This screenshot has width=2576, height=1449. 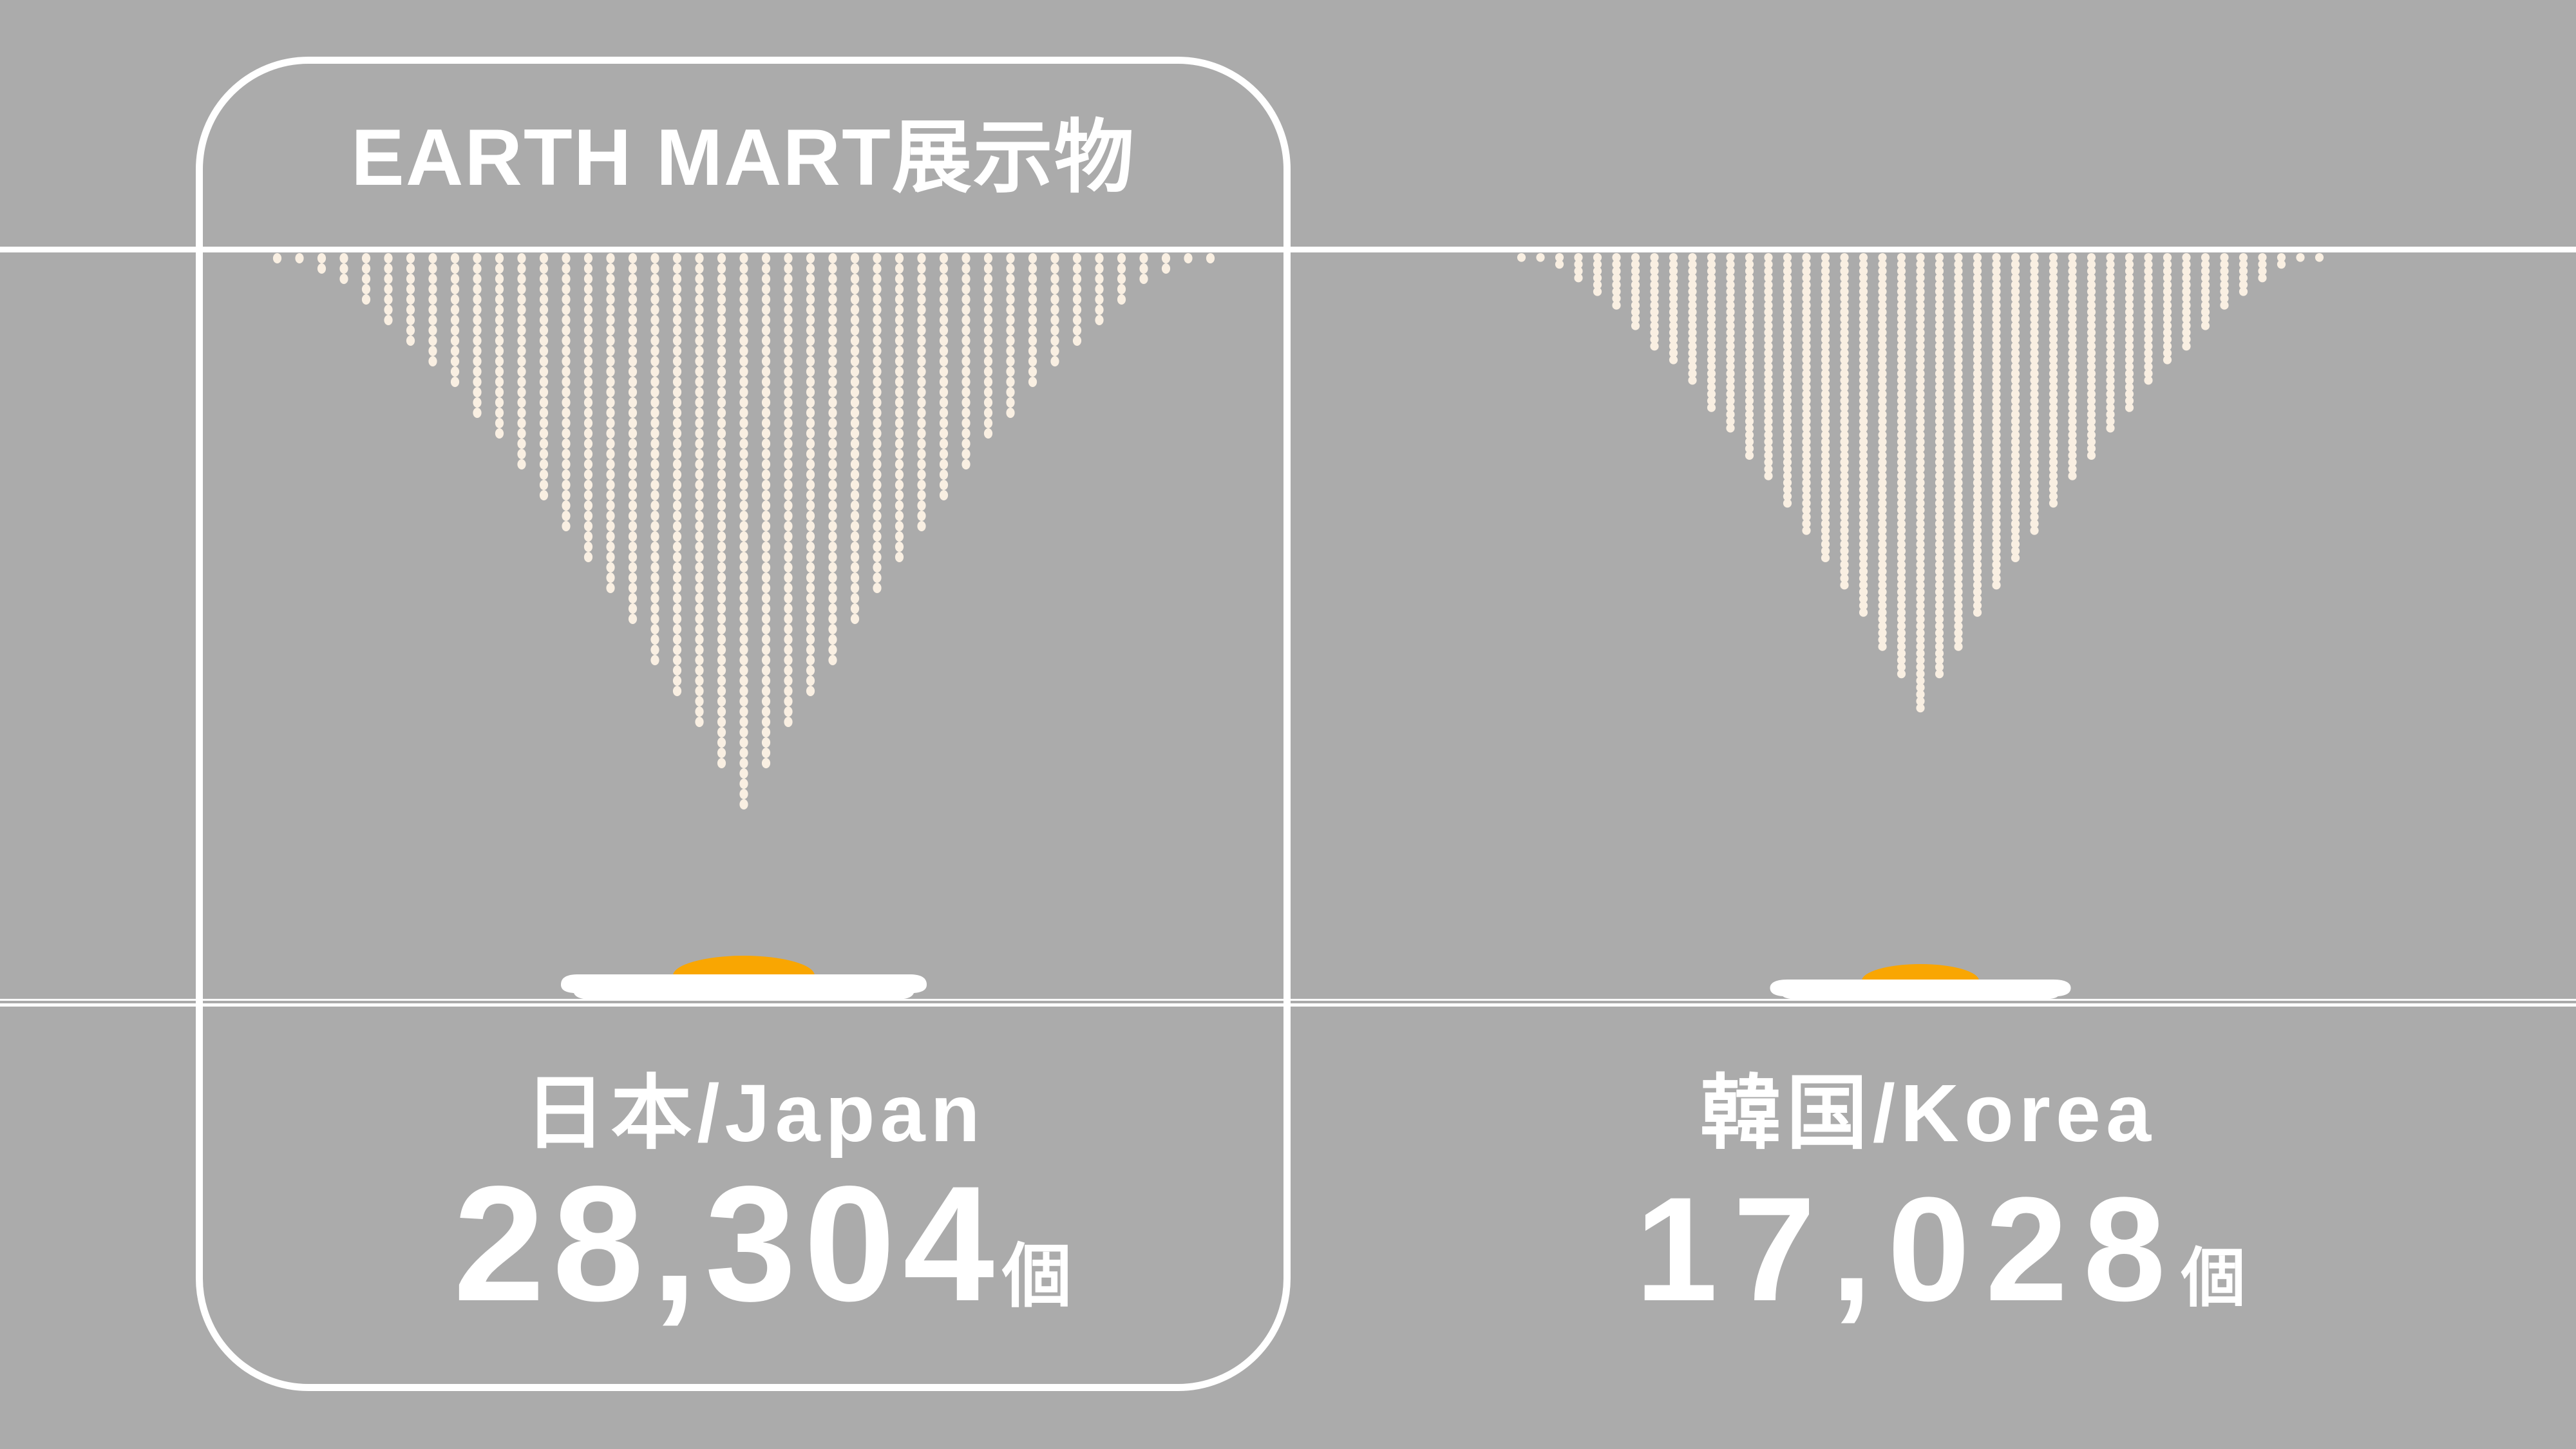 What do you see at coordinates (744, 966) in the screenshot?
I see `fried-egg-yolk-japan` at bounding box center [744, 966].